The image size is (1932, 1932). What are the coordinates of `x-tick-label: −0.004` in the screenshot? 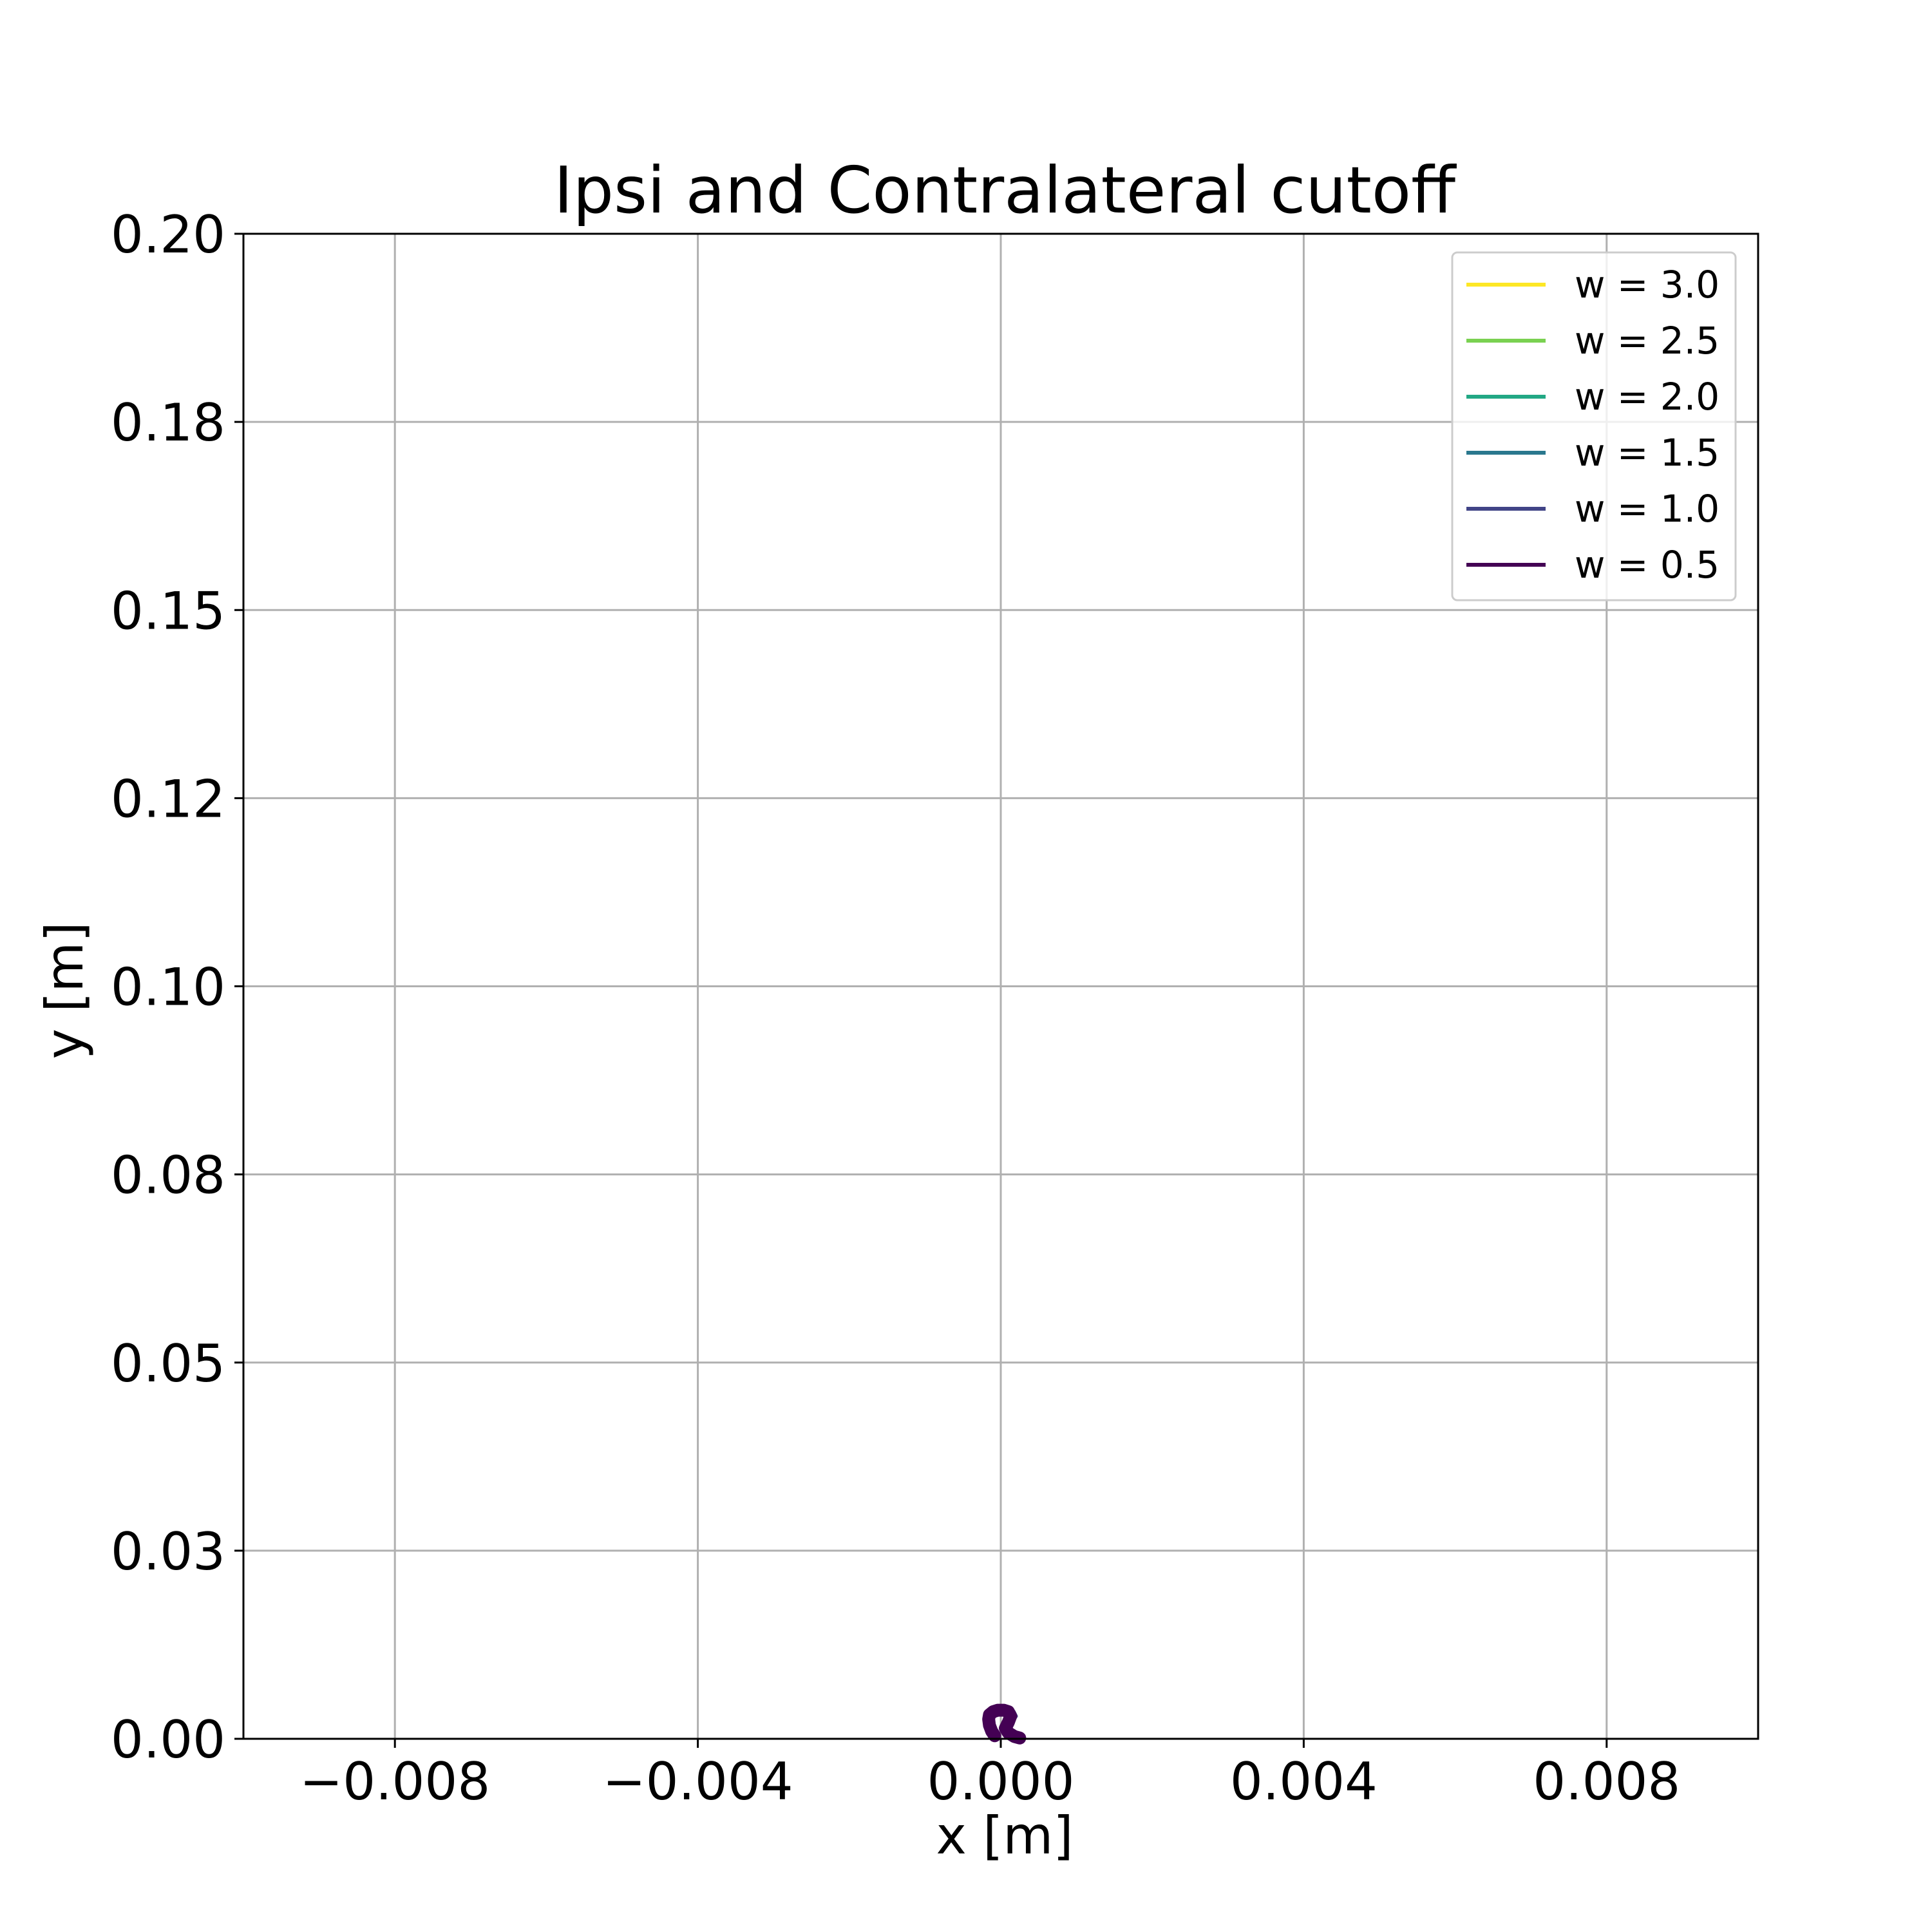 It's located at (698, 1782).